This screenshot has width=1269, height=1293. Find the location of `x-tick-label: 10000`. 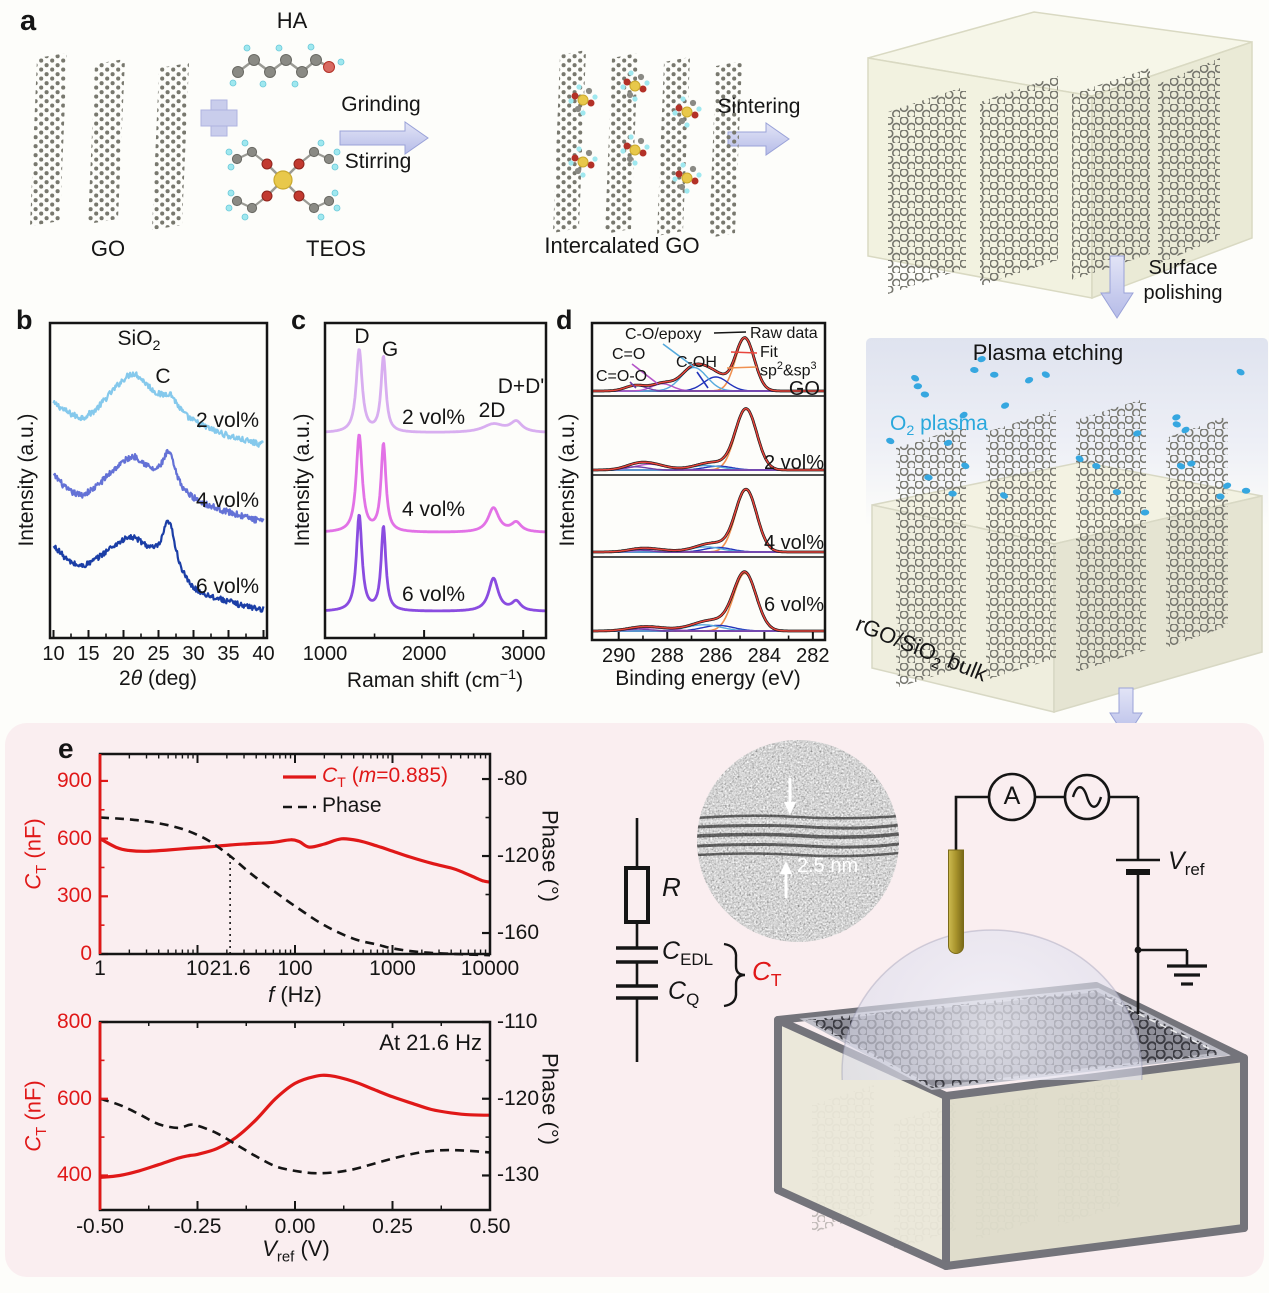

x-tick-label: 10000 is located at coordinates (490, 968).